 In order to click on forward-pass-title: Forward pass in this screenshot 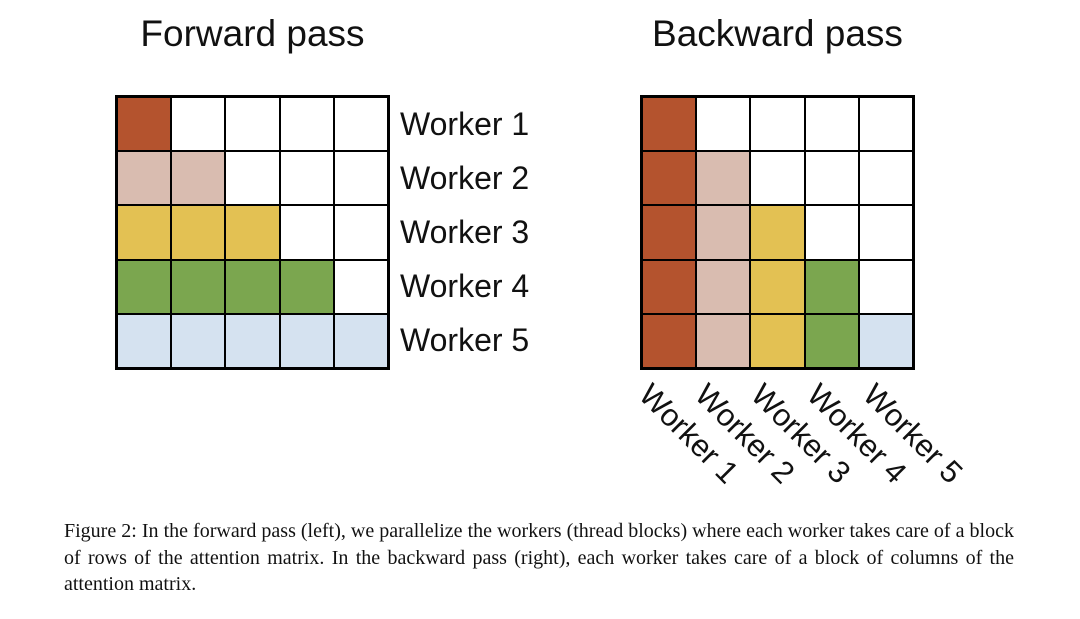, I will do `click(252, 33)`.